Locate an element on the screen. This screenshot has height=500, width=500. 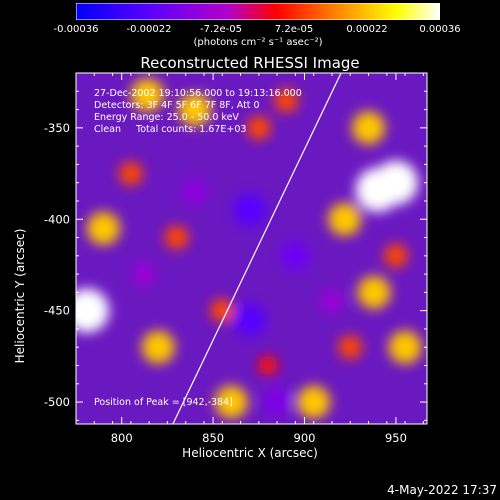
annotation-clean-counts: Clean Total counts: 1.67E+03 is located at coordinates (170, 129).